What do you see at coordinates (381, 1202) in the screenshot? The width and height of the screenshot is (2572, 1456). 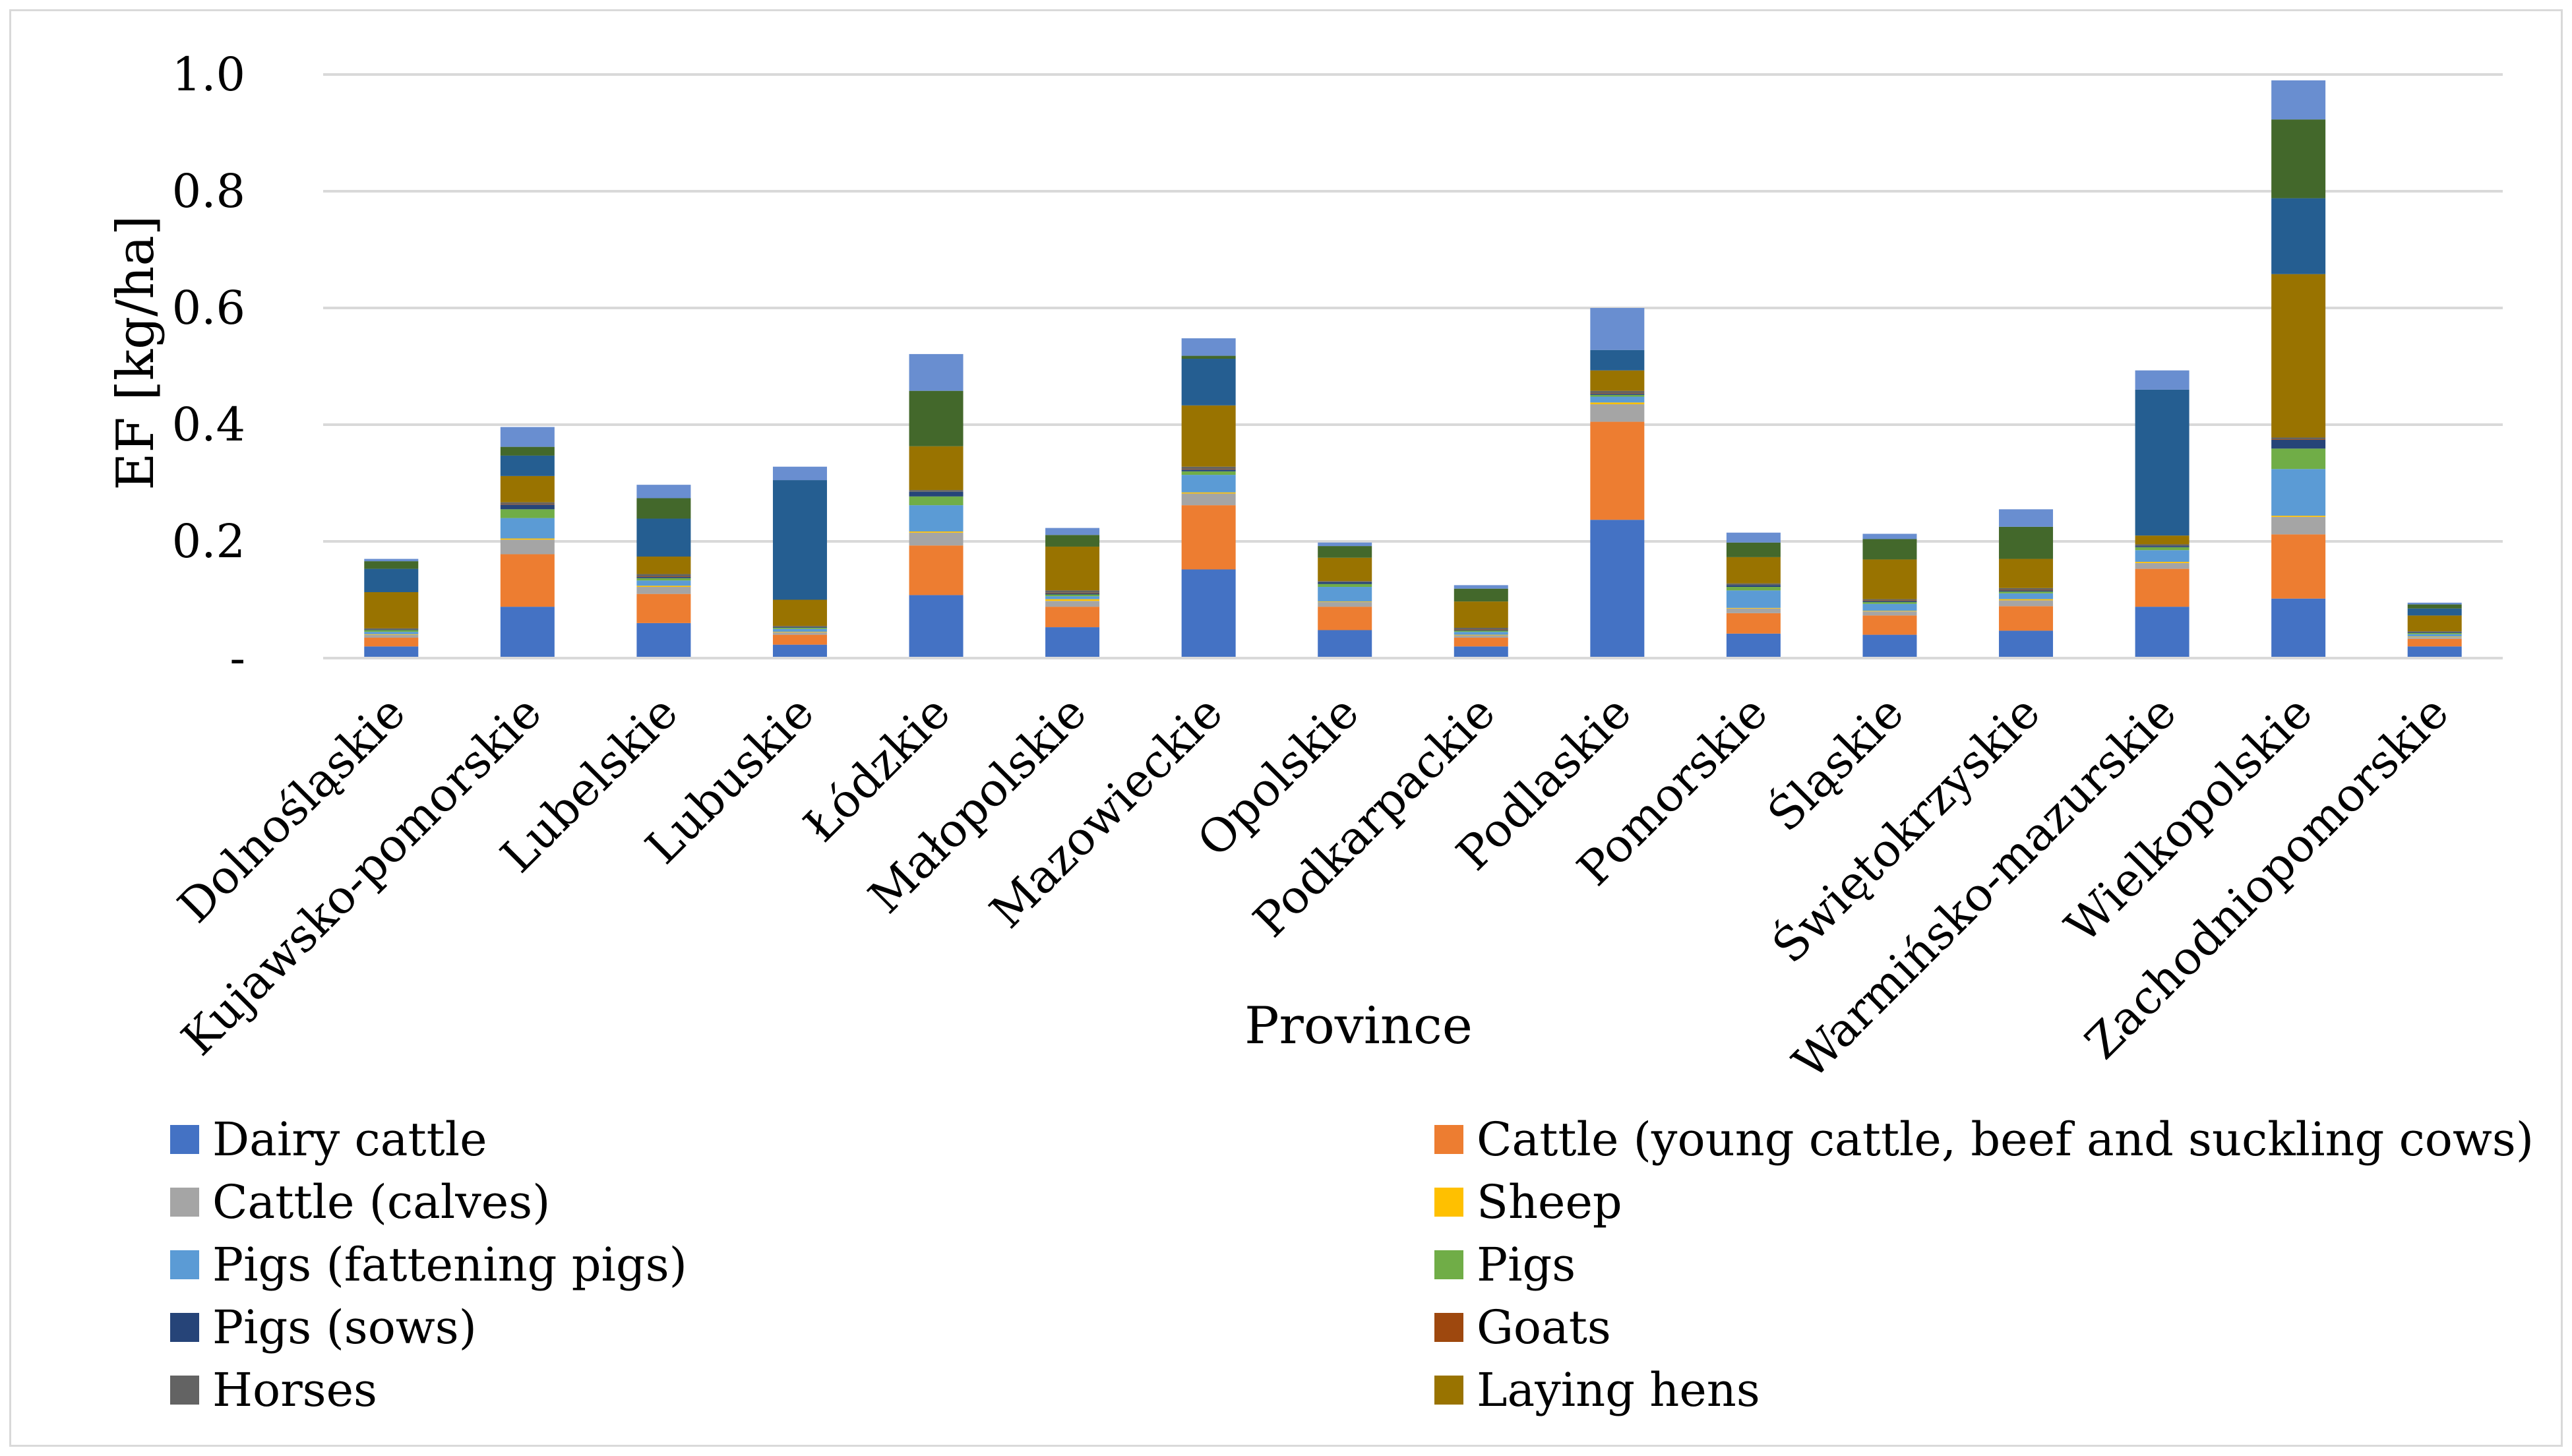 I see `legend-label: Cattle (calves)` at bounding box center [381, 1202].